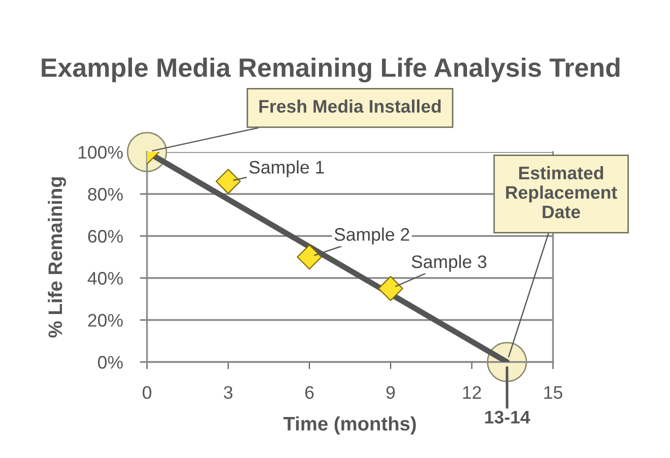  Describe the element at coordinates (372, 236) in the screenshot. I see `annotation: Sample 2` at that location.